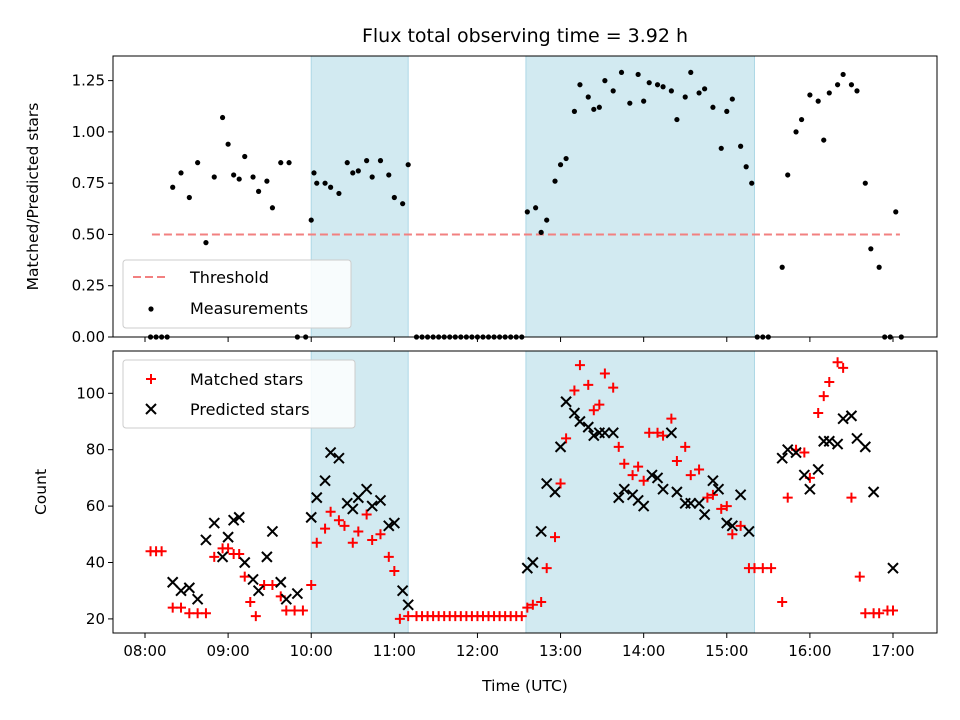 The width and height of the screenshot is (960, 720). I want to click on legend-matched-label: Matched stars, so click(246, 379).